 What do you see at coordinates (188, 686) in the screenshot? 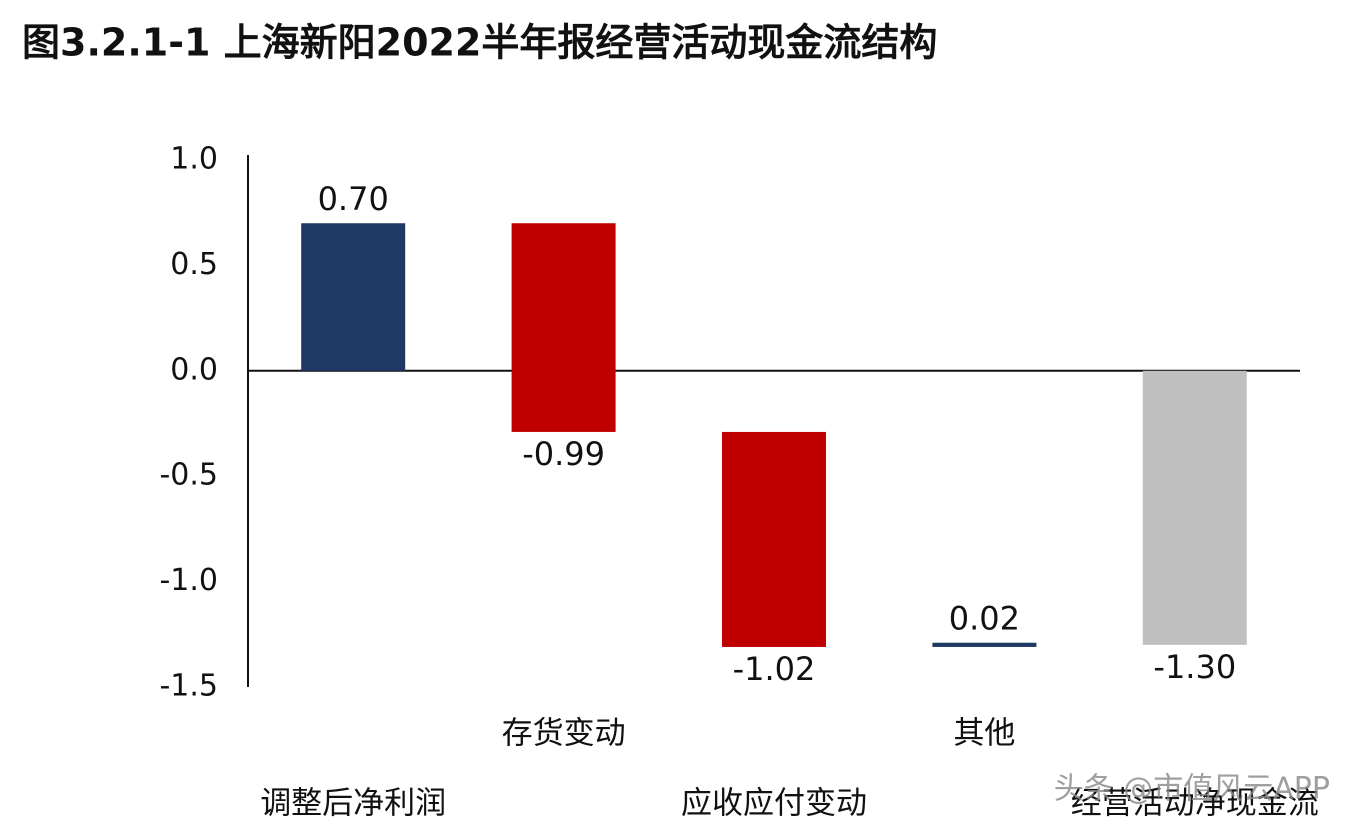
I see `y-tick-label: -1.5` at bounding box center [188, 686].